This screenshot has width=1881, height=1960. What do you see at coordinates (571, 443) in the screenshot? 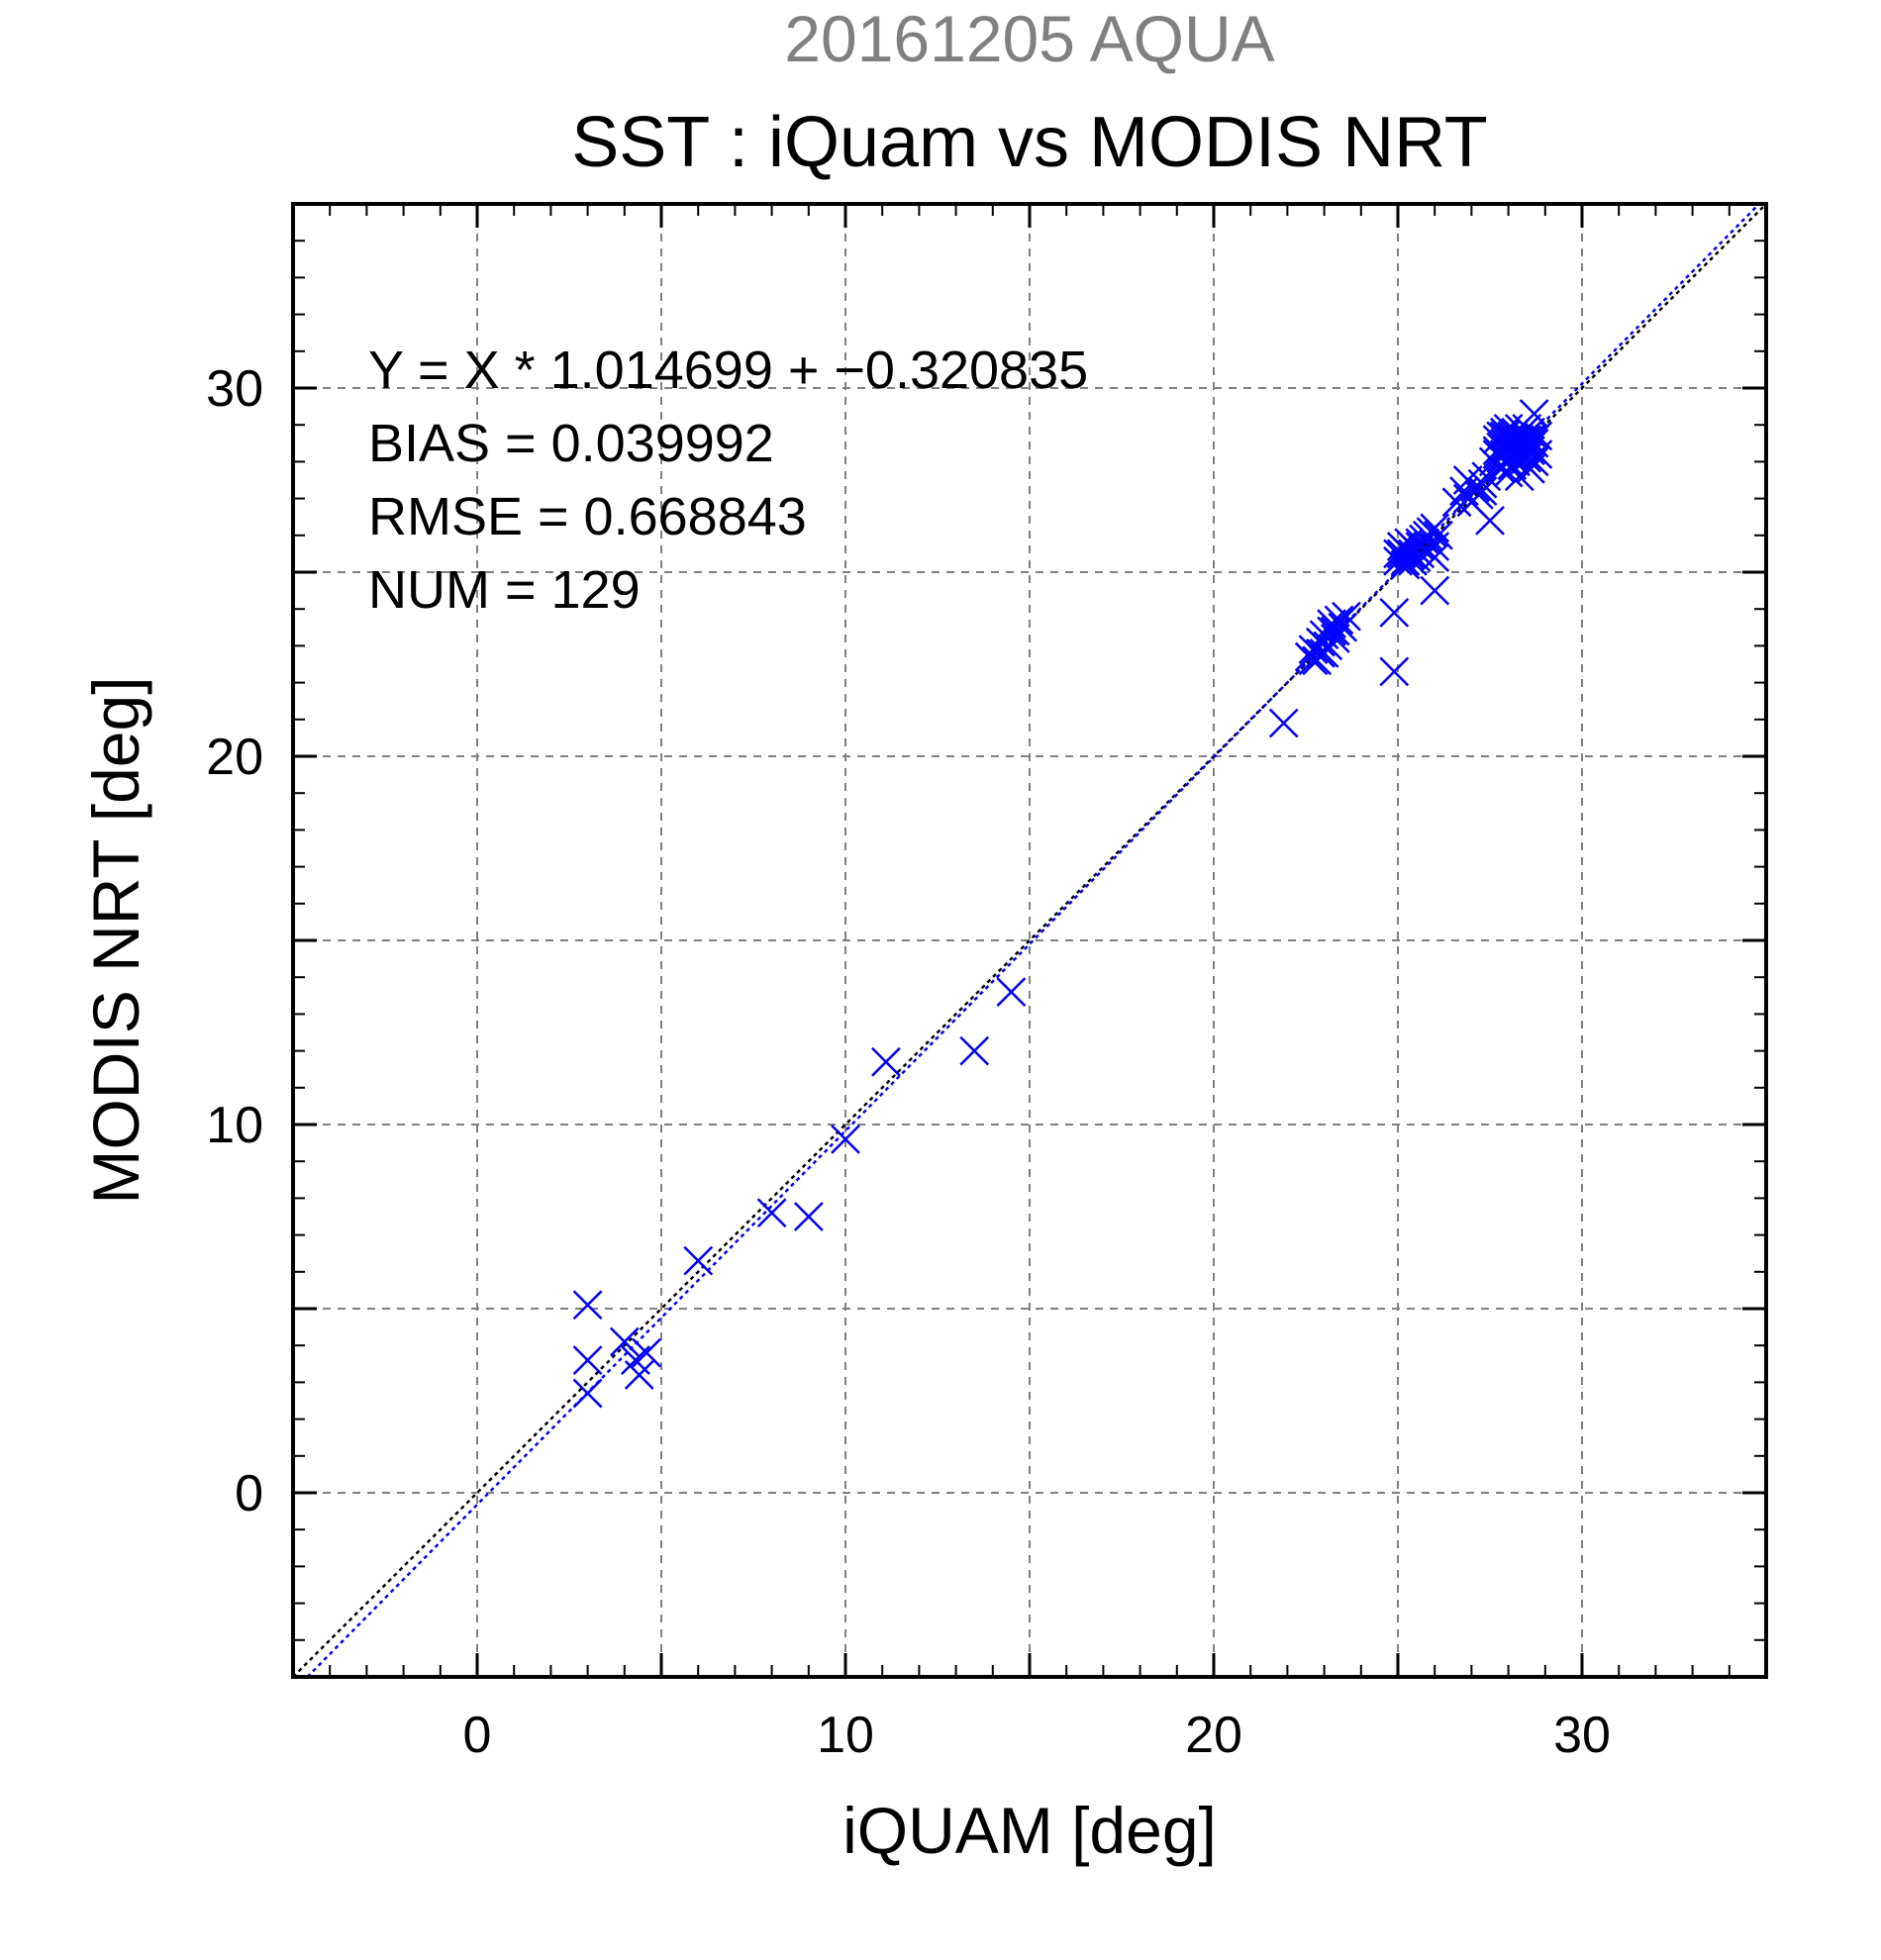
I see `stats-bias: BIAS = 0.039992` at bounding box center [571, 443].